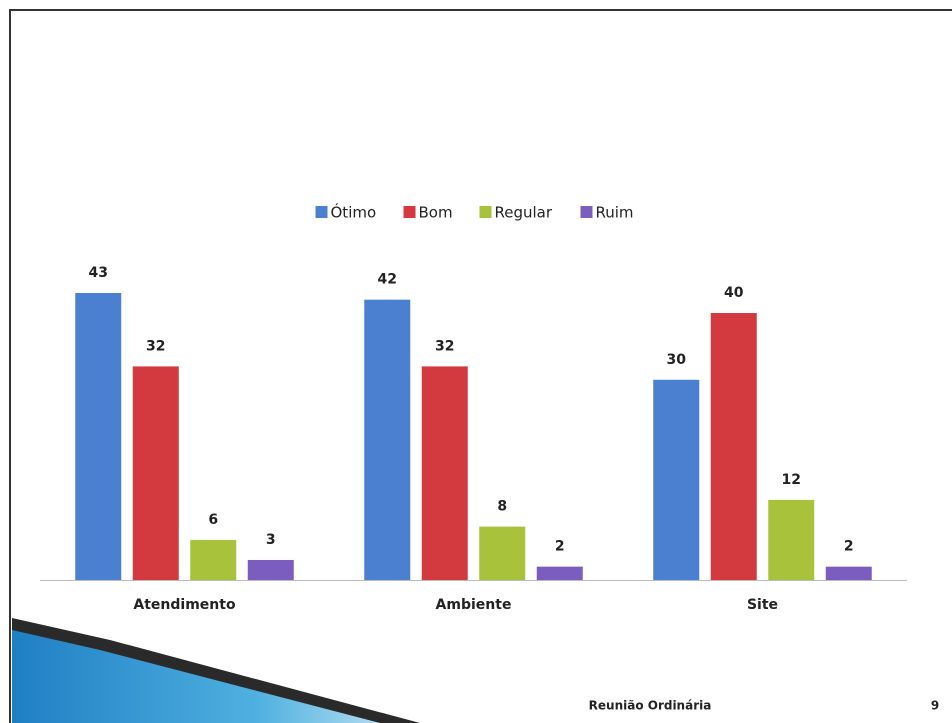 Image resolution: width=952 pixels, height=723 pixels. I want to click on value-label: 30, so click(677, 360).